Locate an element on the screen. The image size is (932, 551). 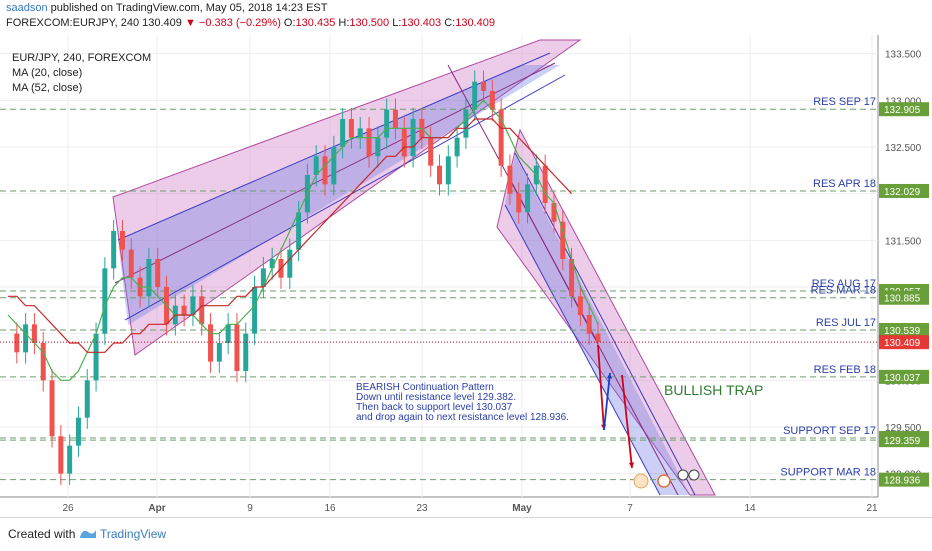
level-label: RES MAR 18 is located at coordinates (843, 291).